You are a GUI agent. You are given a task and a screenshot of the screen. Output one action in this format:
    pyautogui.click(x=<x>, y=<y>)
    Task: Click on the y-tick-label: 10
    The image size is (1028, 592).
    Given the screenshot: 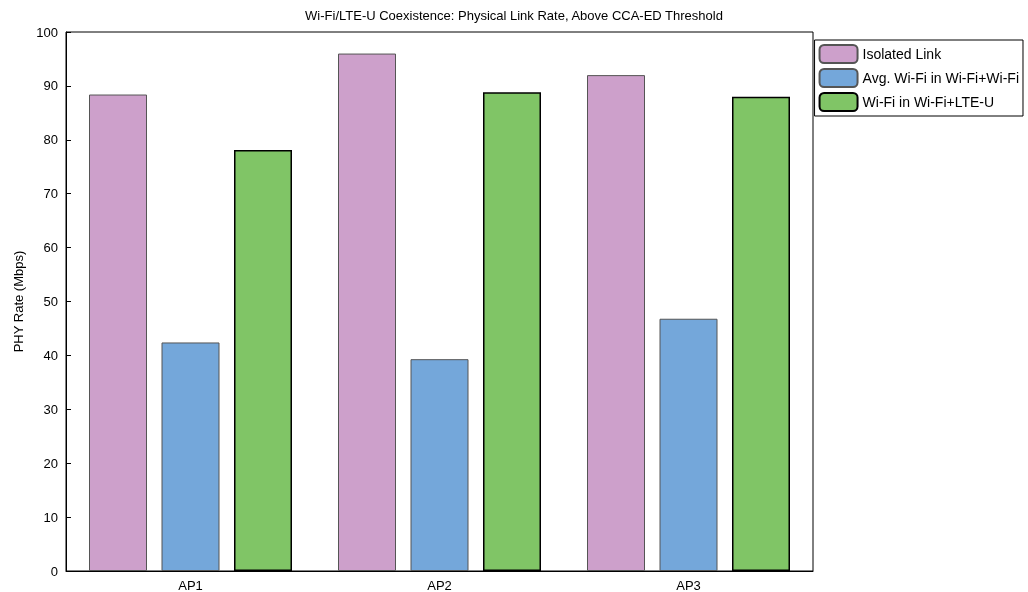 What is the action you would take?
    pyautogui.click(x=50, y=517)
    